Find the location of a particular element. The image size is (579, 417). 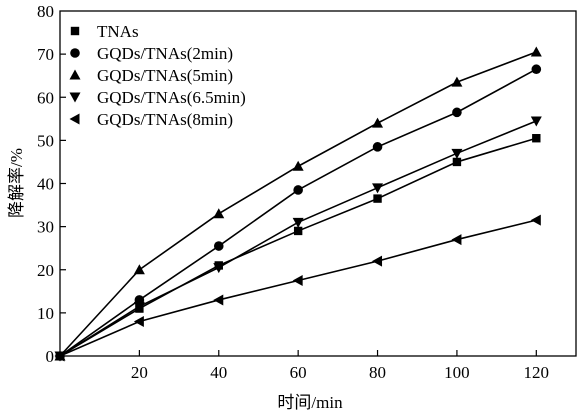

y-tick-label: 70 is located at coordinates (45, 54).